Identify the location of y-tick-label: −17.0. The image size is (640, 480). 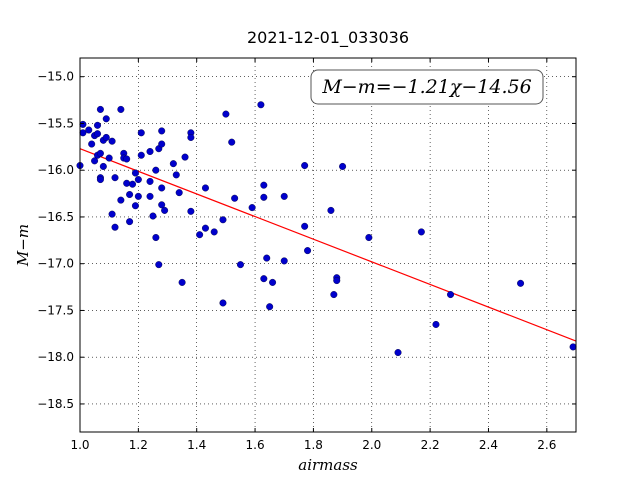
(55, 264).